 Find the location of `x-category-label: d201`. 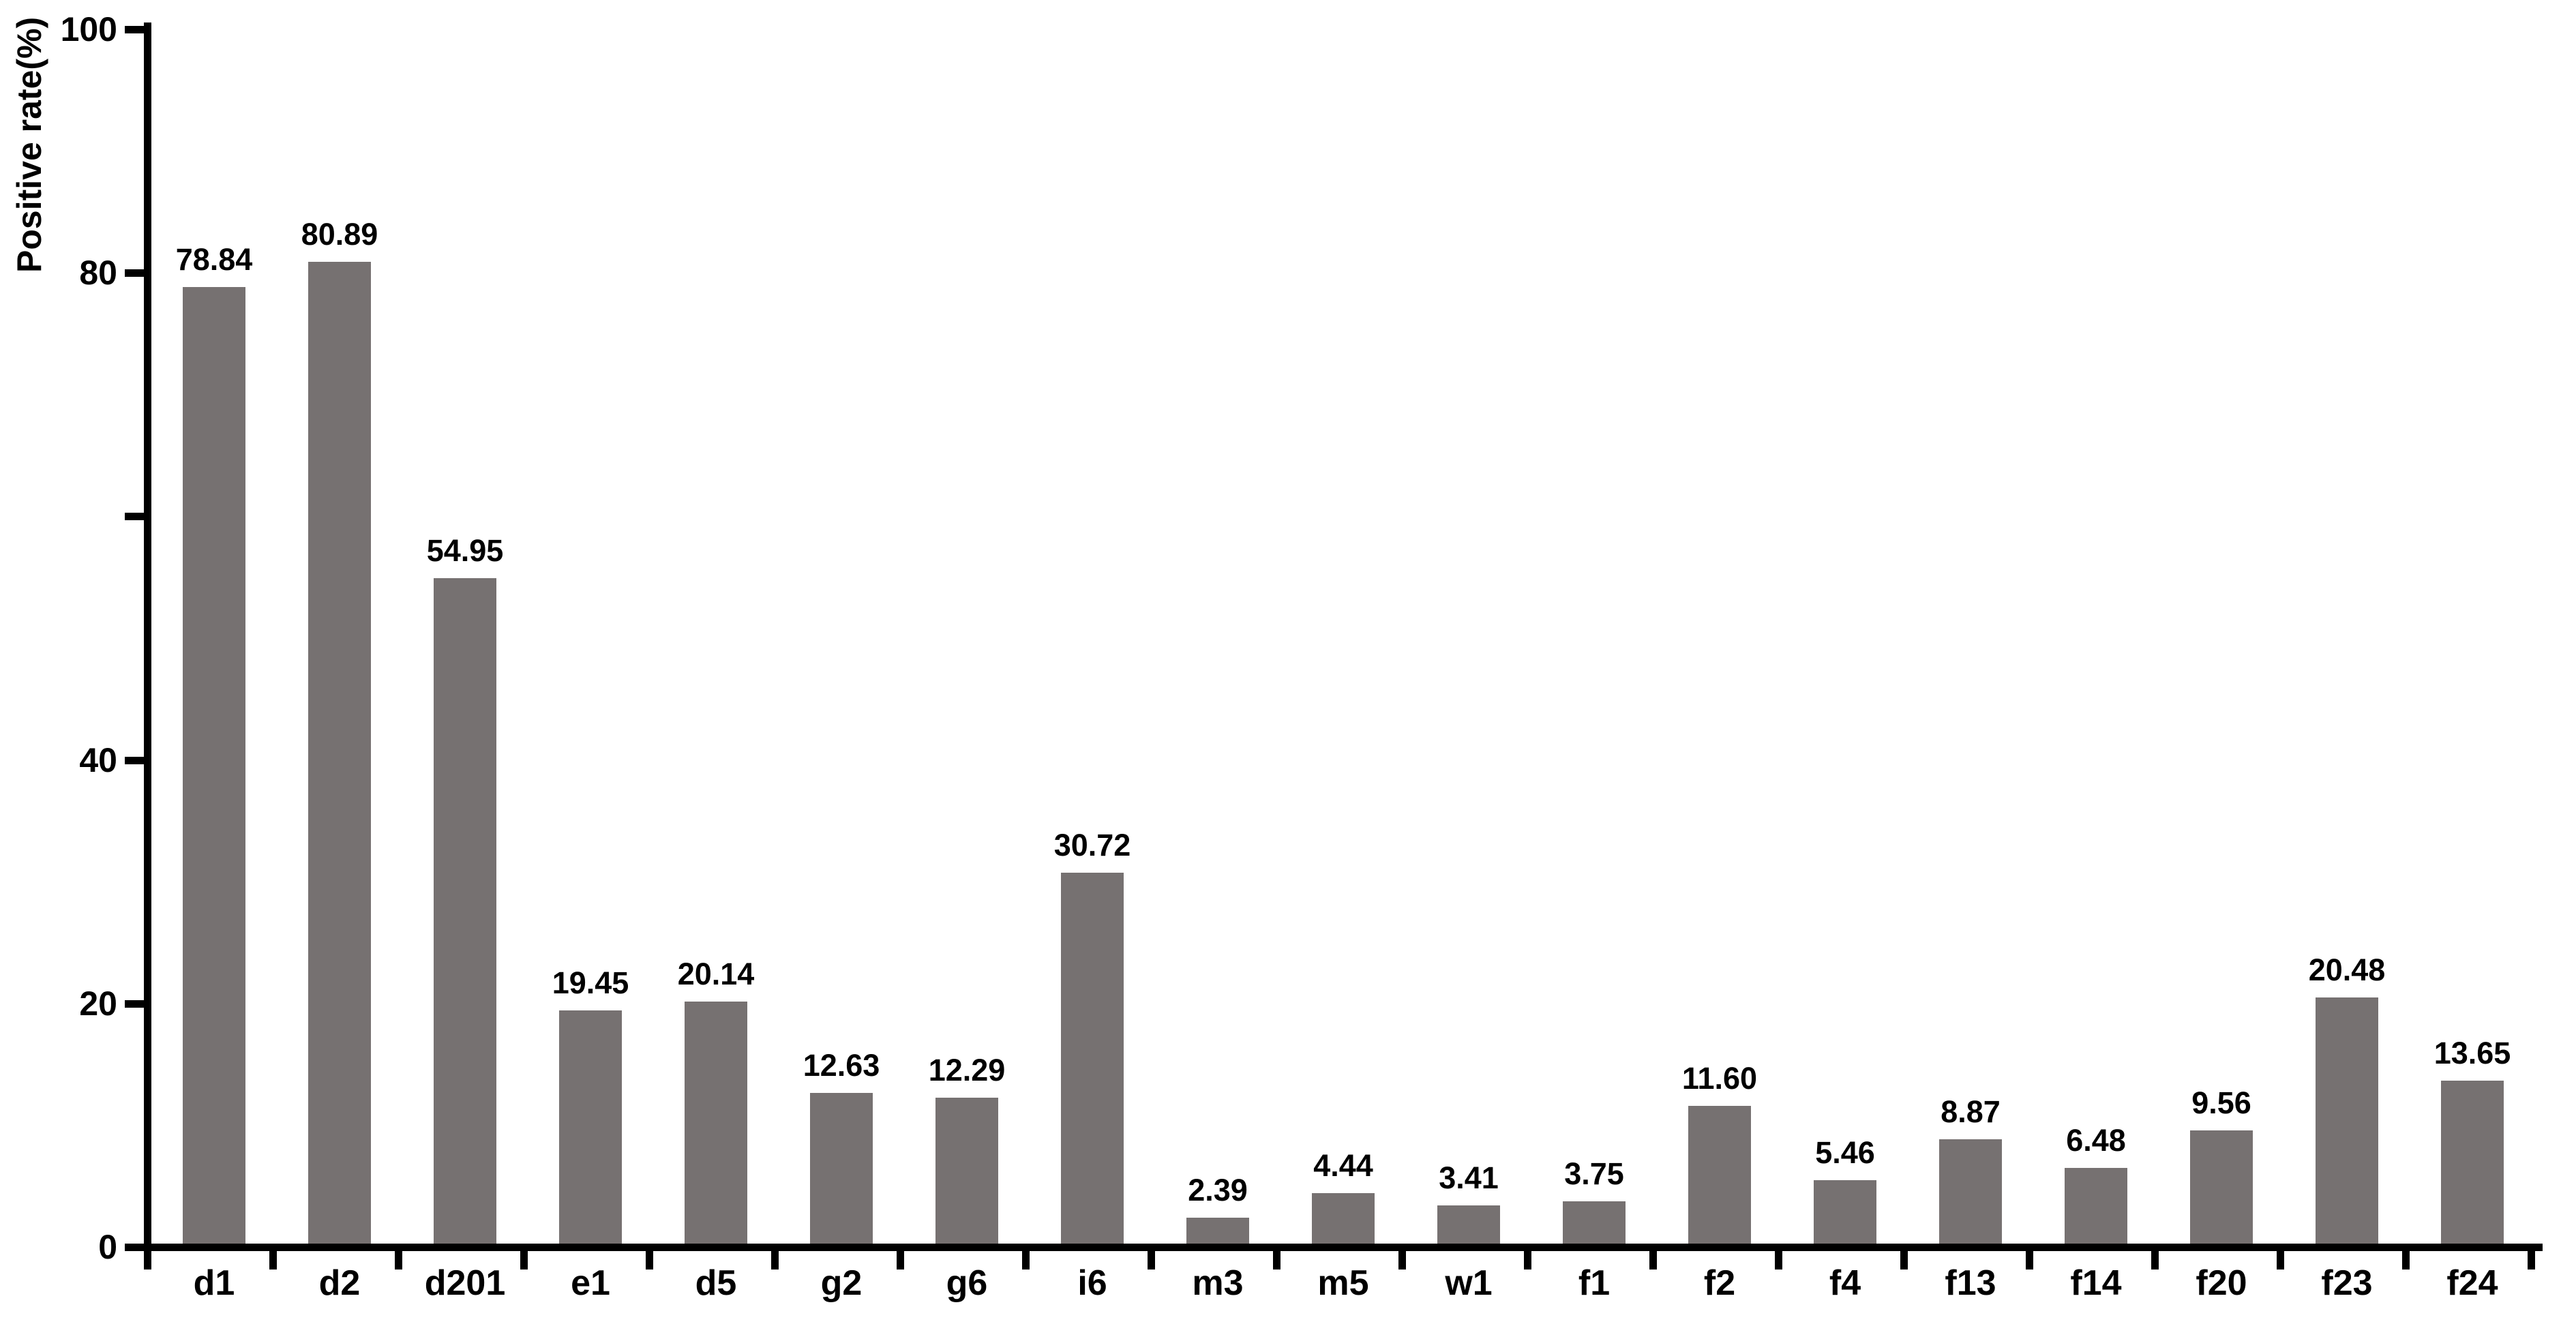

x-category-label: d201 is located at coordinates (465, 1283).